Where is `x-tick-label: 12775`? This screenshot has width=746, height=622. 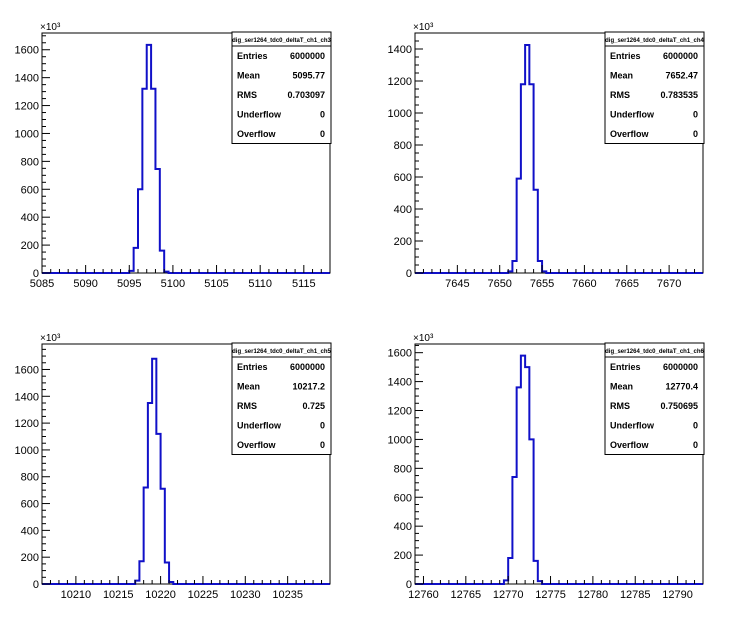 x-tick-label: 12775 is located at coordinates (550, 595).